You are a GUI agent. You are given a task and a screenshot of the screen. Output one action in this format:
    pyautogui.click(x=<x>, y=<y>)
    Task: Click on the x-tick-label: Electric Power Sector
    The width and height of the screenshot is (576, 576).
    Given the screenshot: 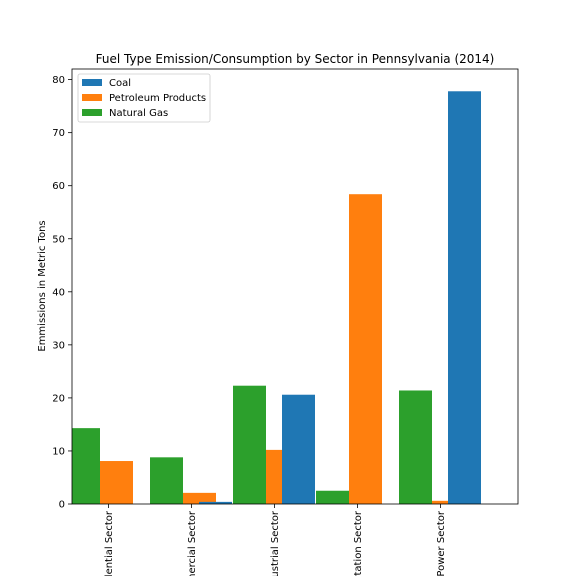 What is the action you would take?
    pyautogui.click(x=441, y=543)
    